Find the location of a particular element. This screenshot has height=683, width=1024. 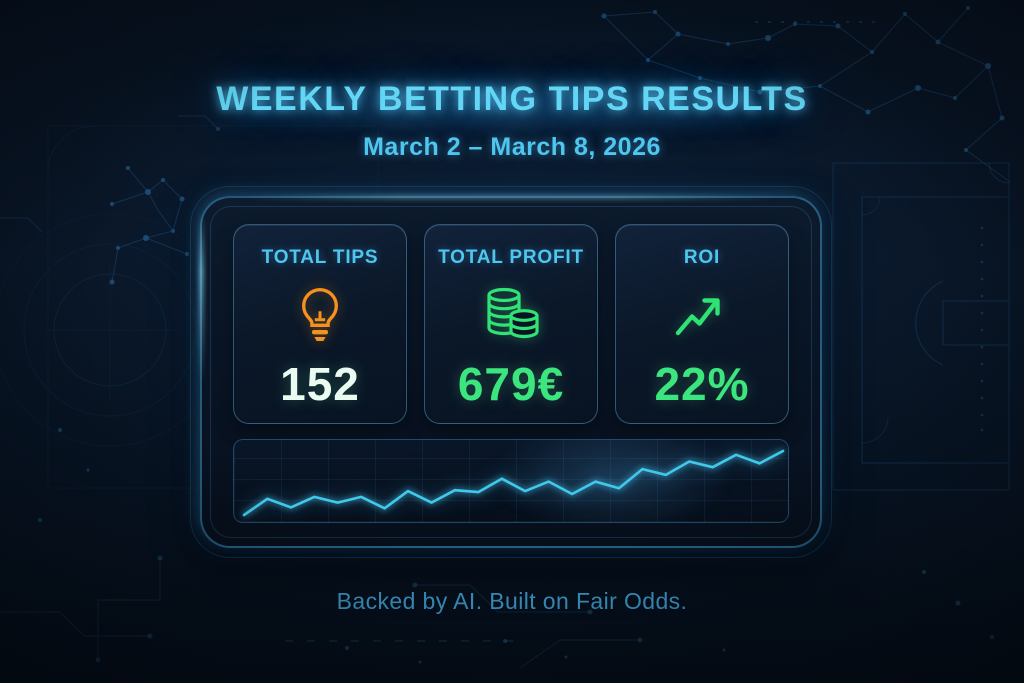

profit-sparkline is located at coordinates (511, 481).